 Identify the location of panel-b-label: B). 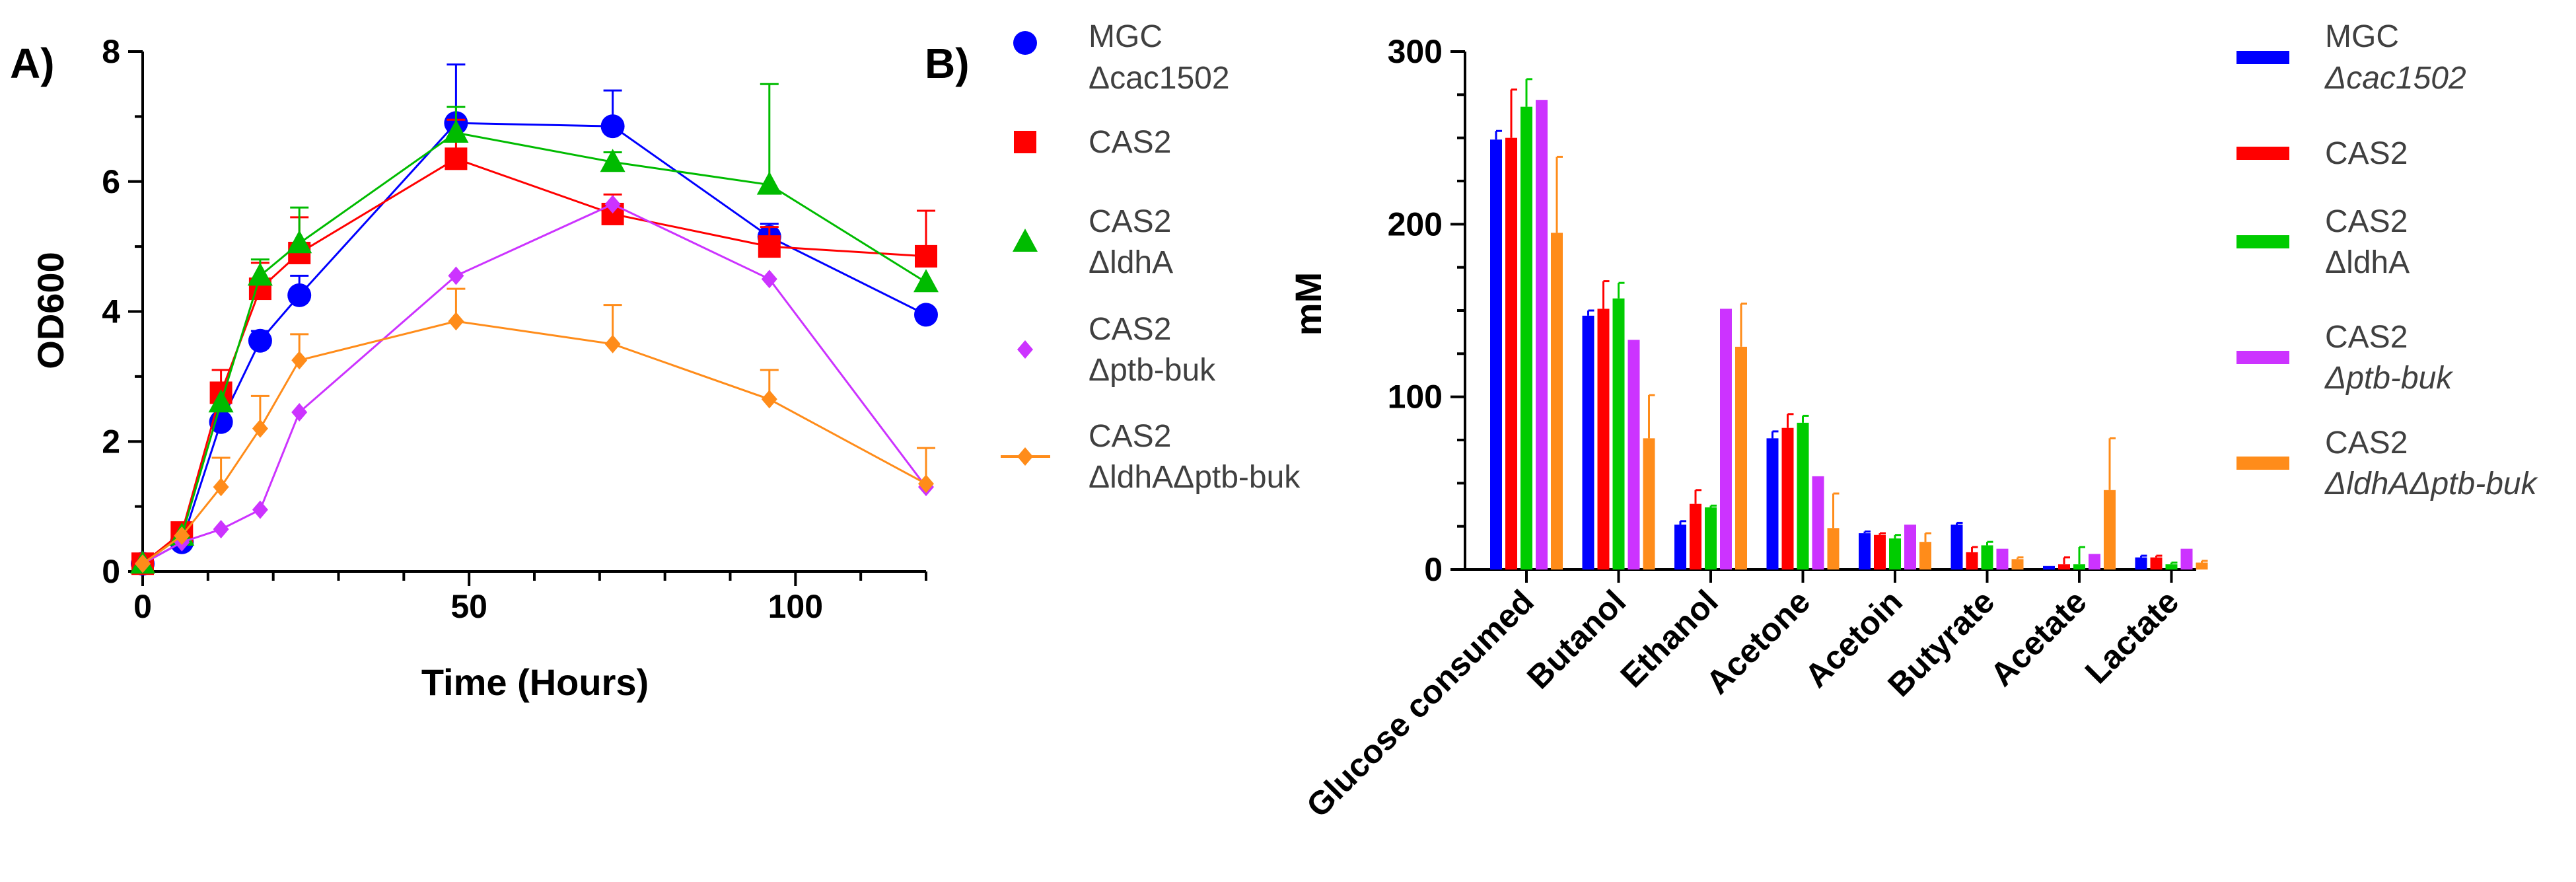
(948, 63).